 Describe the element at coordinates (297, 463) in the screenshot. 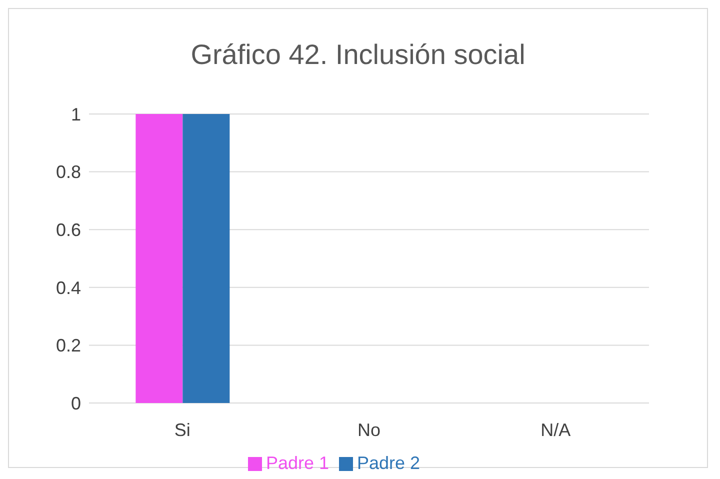

I see `legend-label: Padre 1` at that location.